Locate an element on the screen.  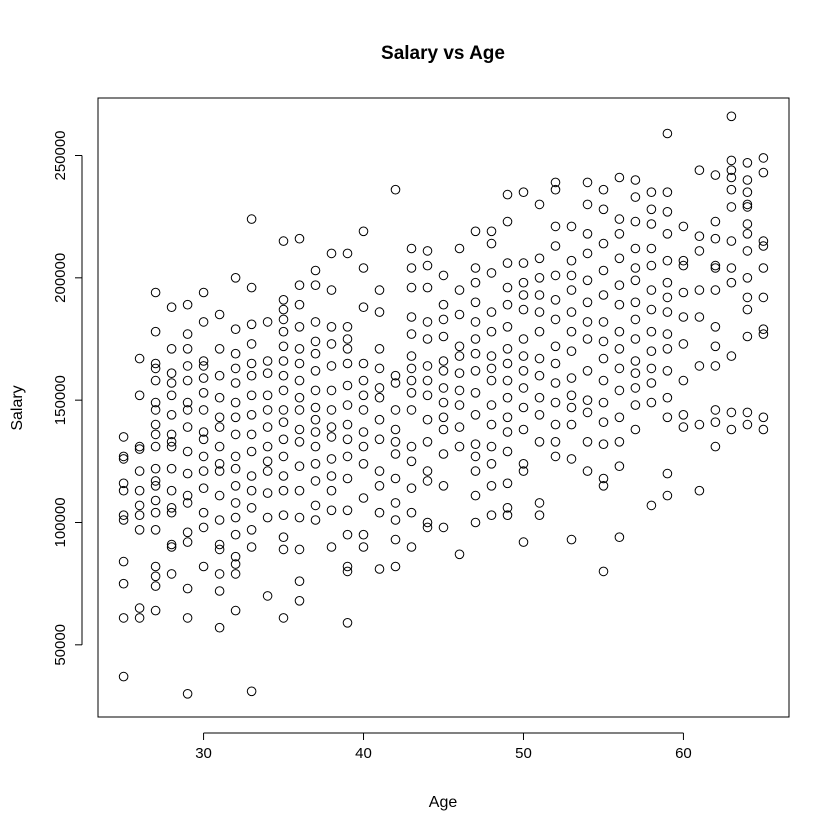
x-axis-title: Age is located at coordinates (443, 802).